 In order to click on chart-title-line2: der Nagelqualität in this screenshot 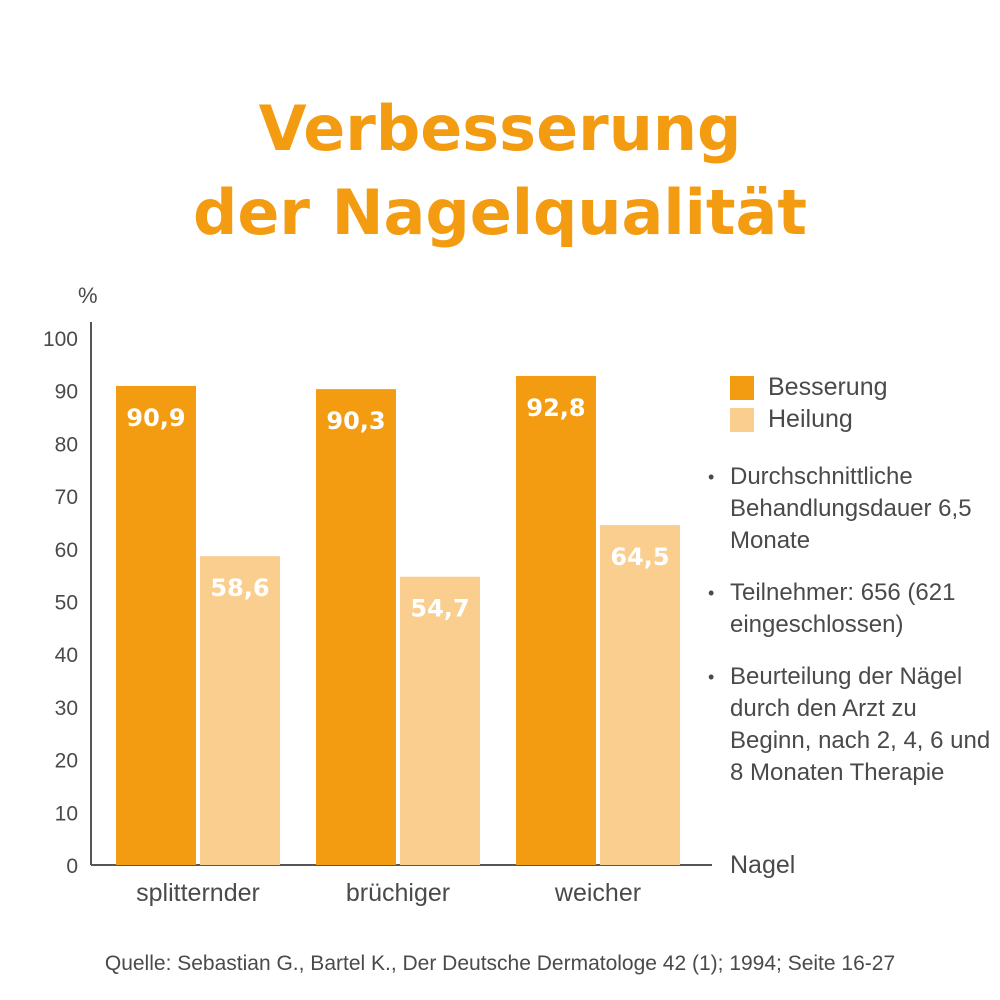, I will do `click(500, 212)`.